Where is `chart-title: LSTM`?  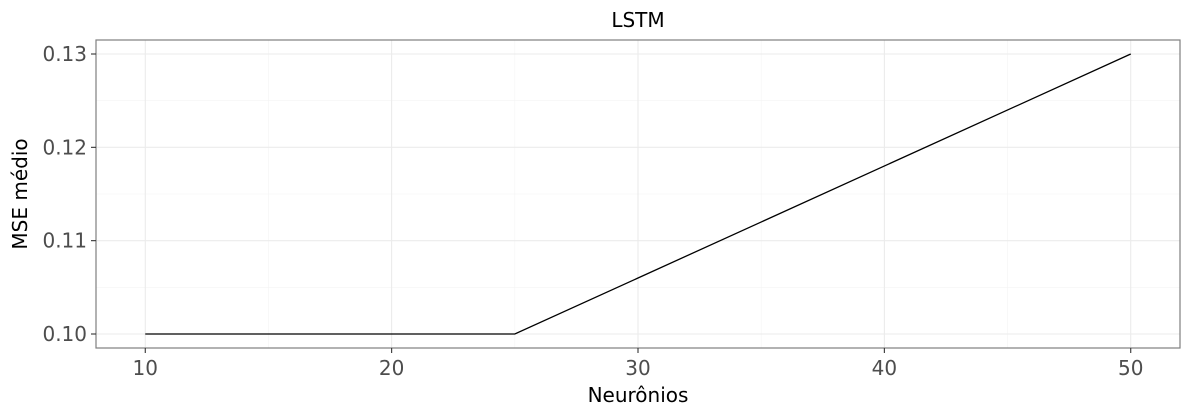 chart-title: LSTM is located at coordinates (637, 20).